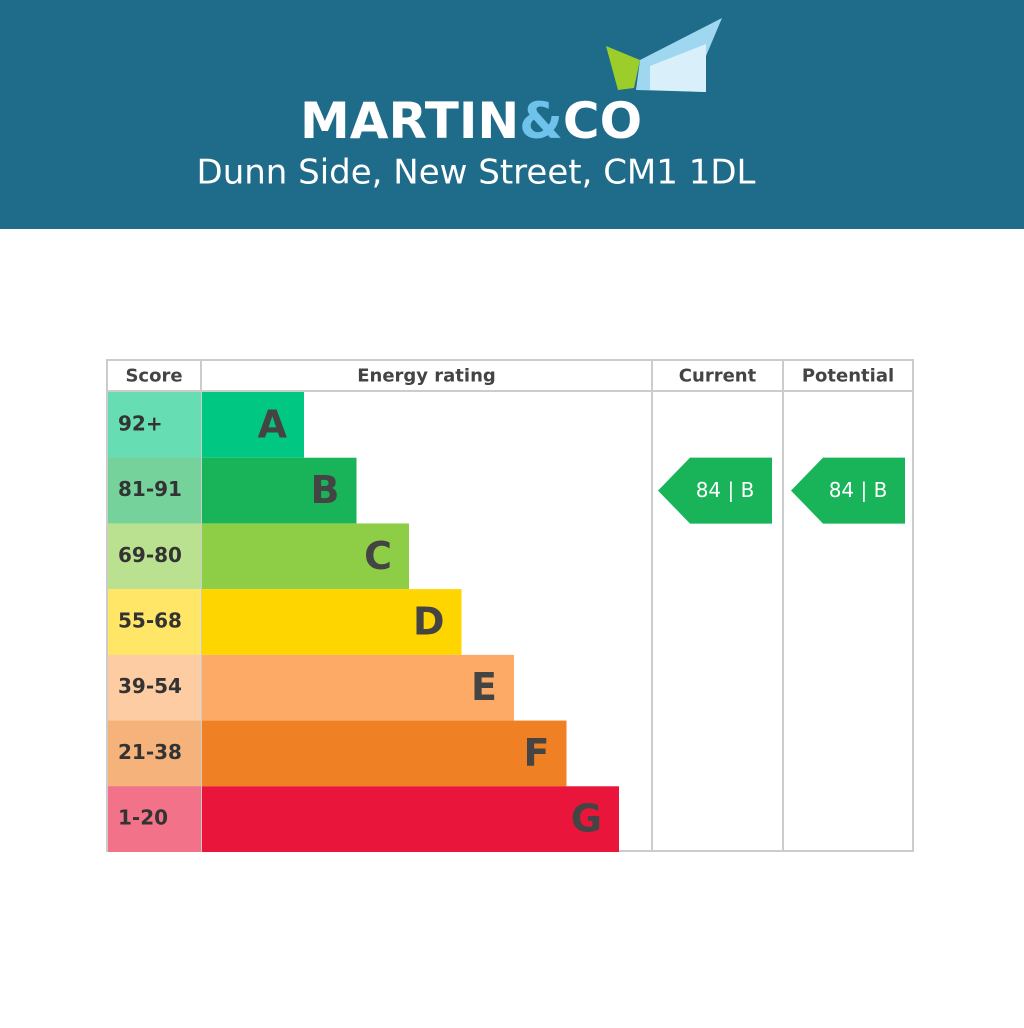 Image resolution: width=1024 pixels, height=1028 pixels. I want to click on rating-letter: A, so click(273, 424).